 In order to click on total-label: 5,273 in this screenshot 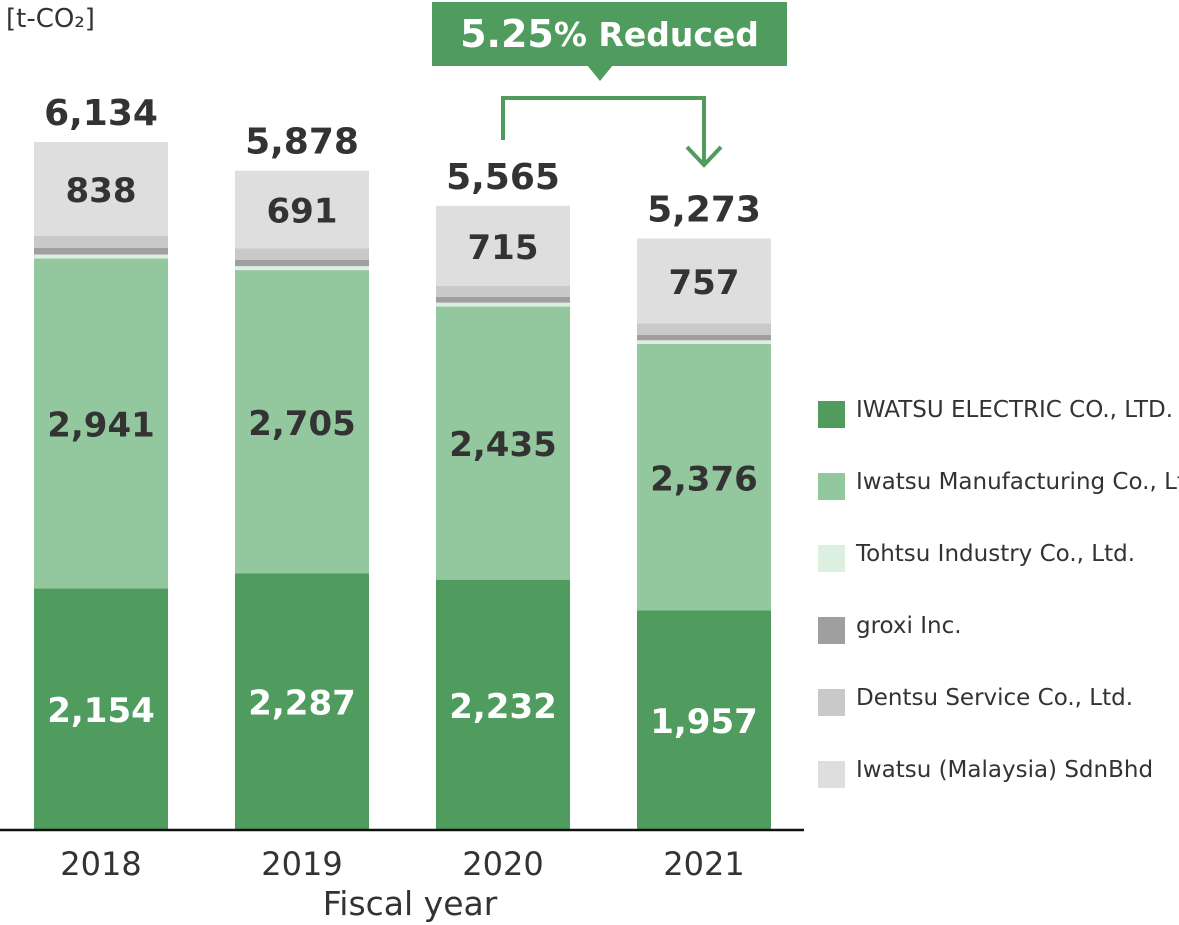, I will do `click(704, 210)`.